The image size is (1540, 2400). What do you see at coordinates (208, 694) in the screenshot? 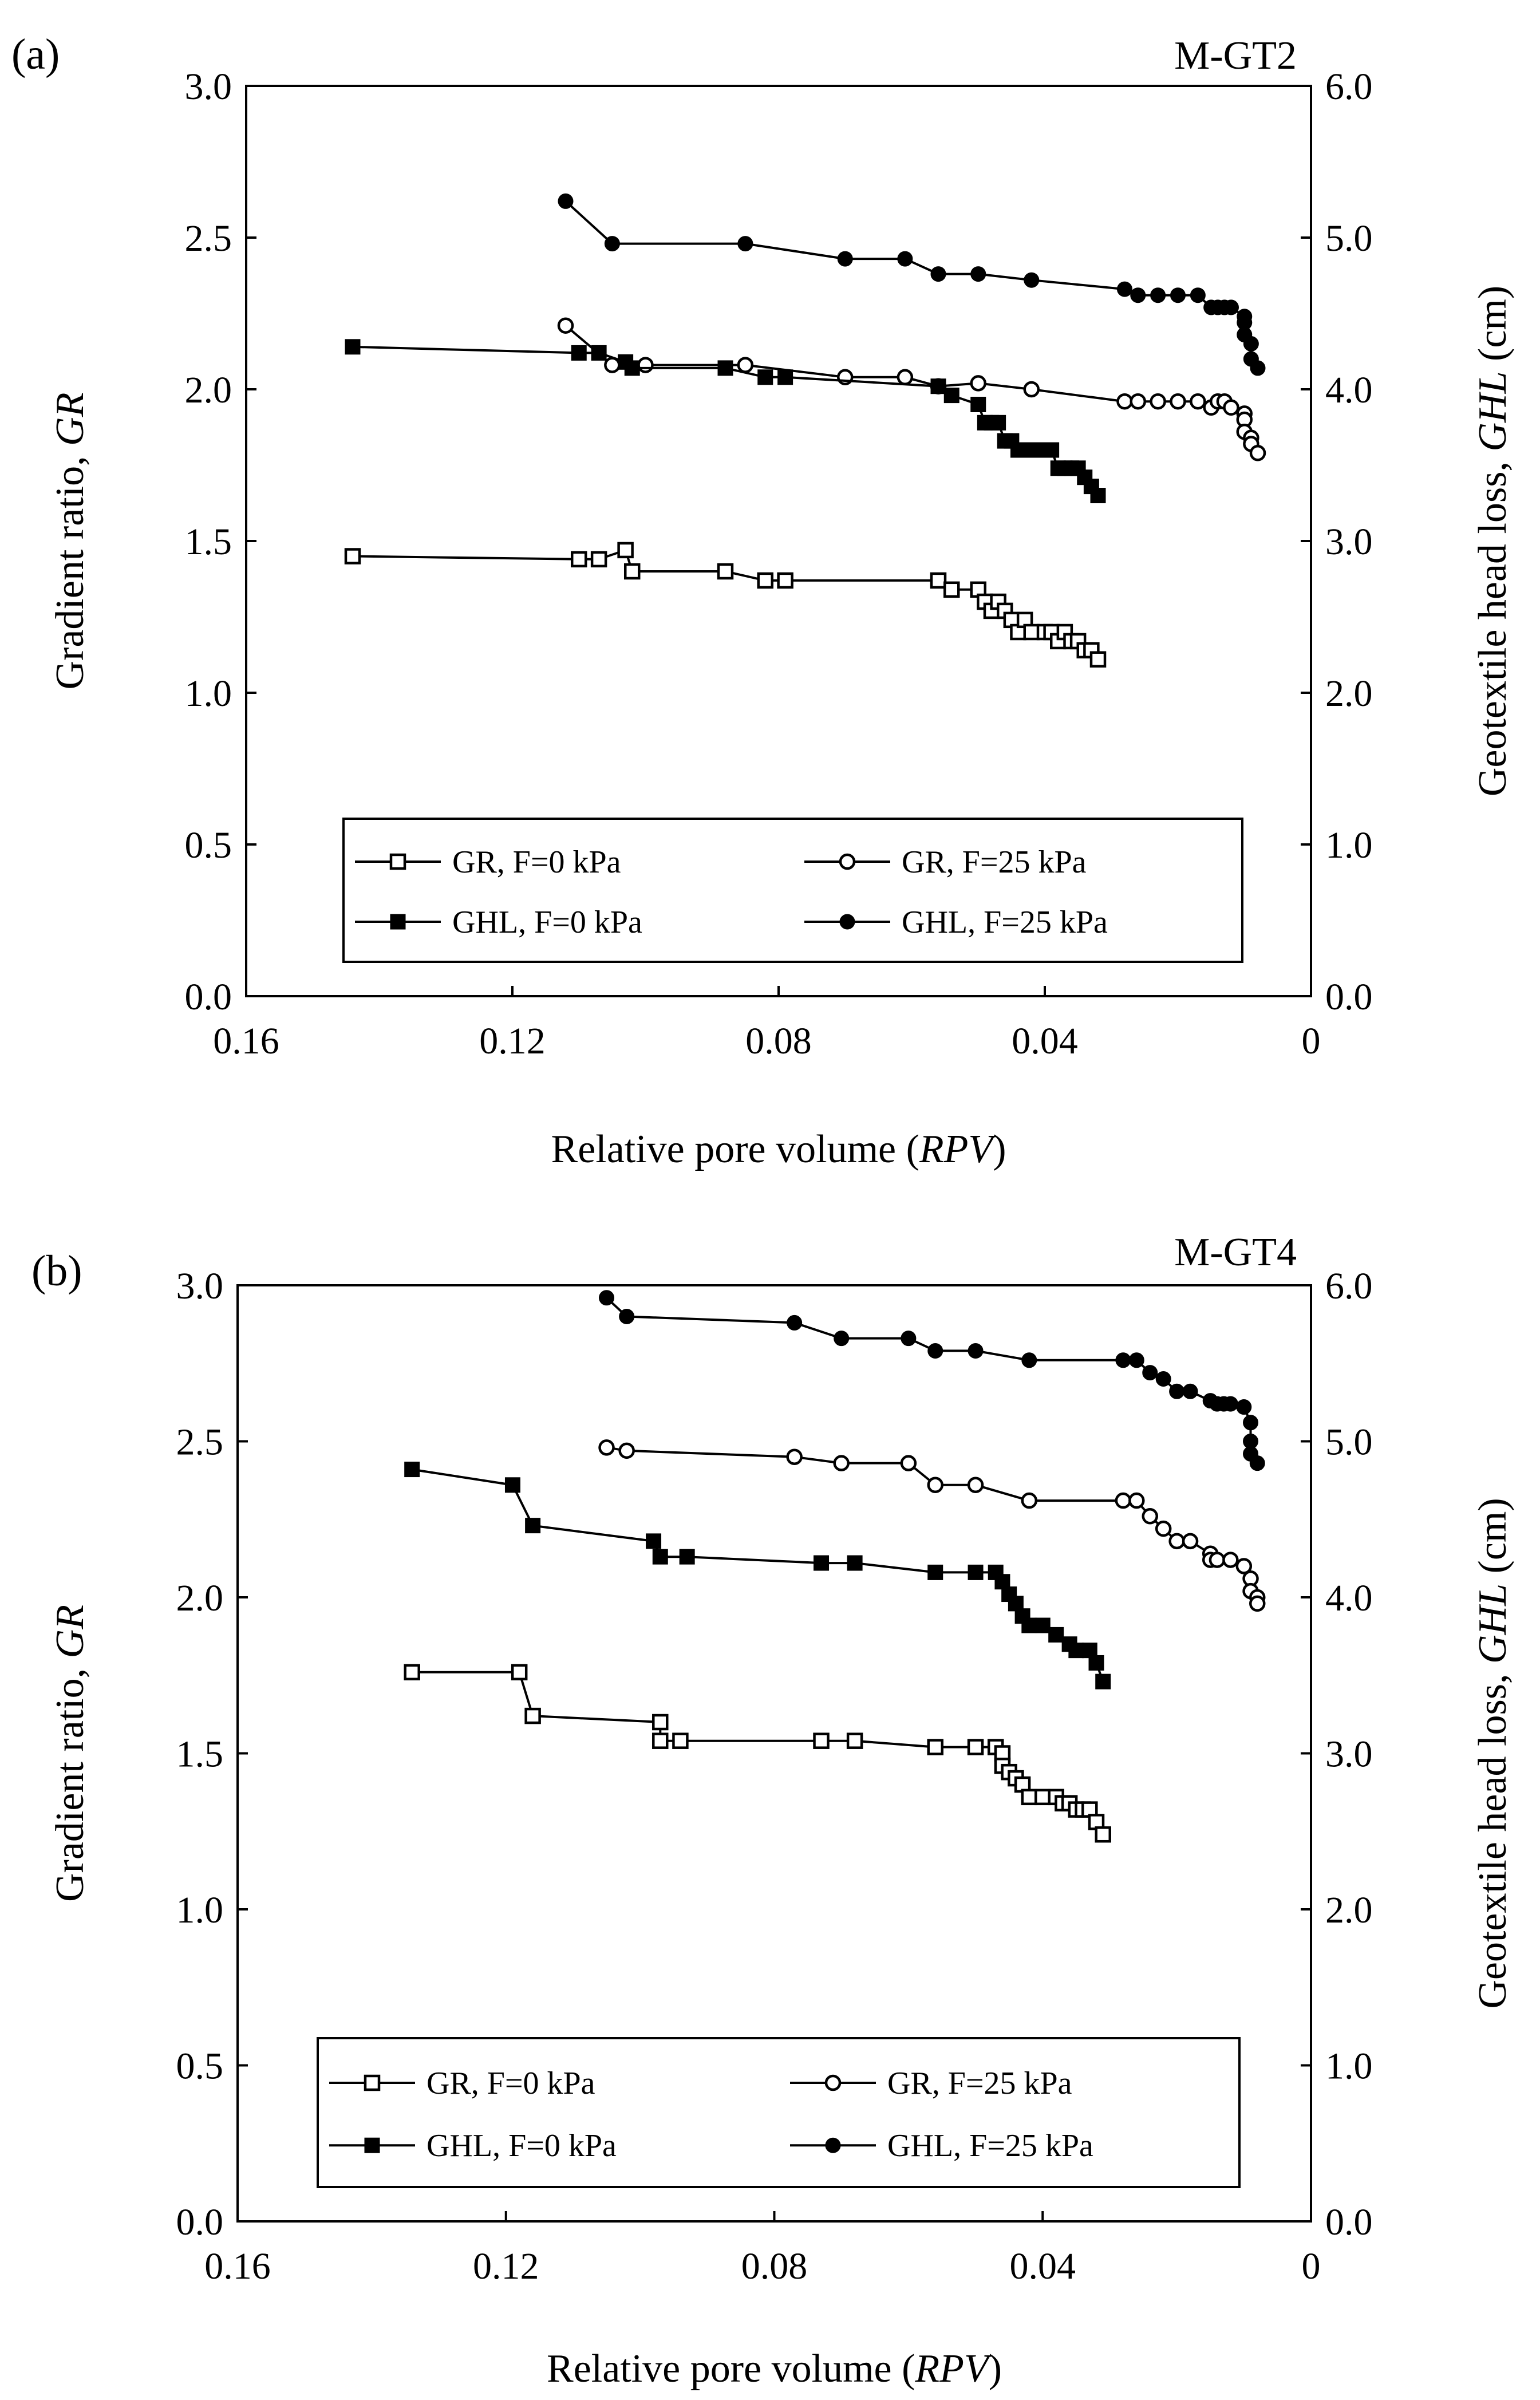
I see `y-tick-label: 1.0` at bounding box center [208, 694].